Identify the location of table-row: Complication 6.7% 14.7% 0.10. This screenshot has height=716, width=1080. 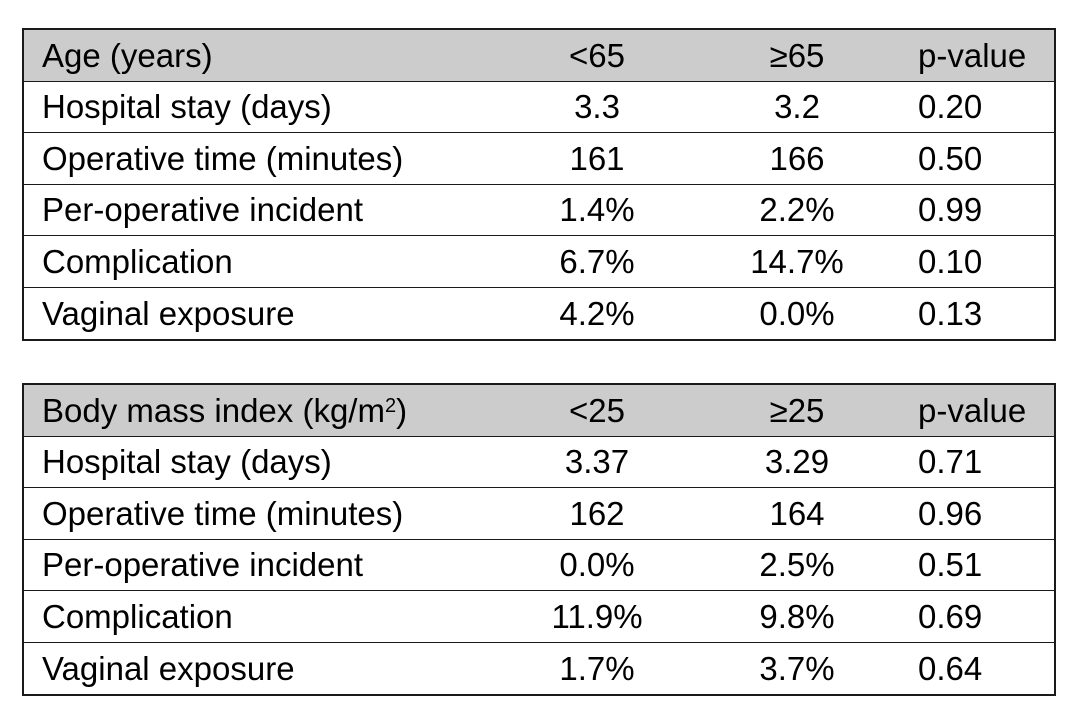
(539, 262).